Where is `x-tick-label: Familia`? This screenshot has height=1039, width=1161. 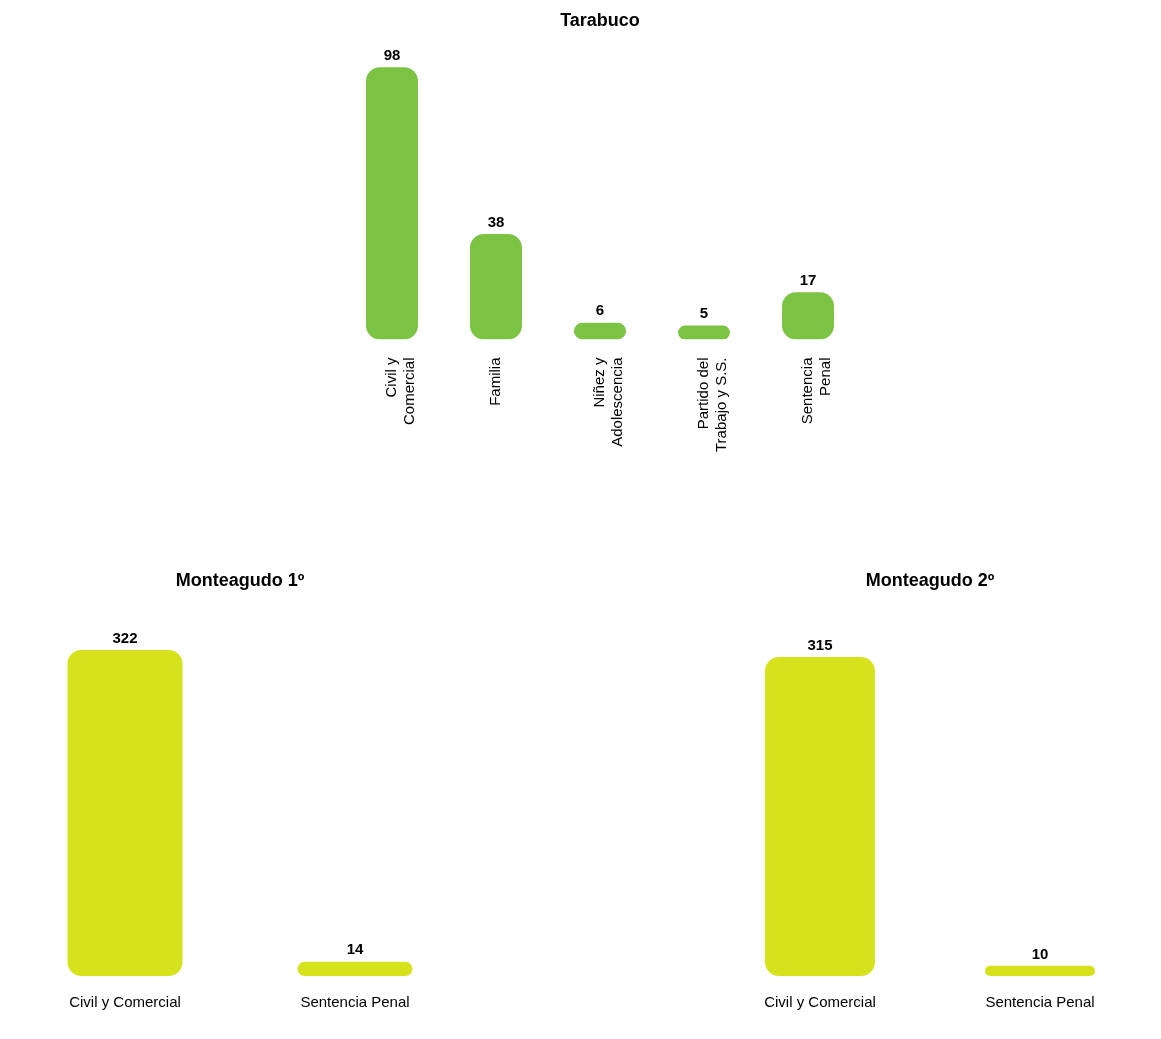 x-tick-label: Familia is located at coordinates (495, 381).